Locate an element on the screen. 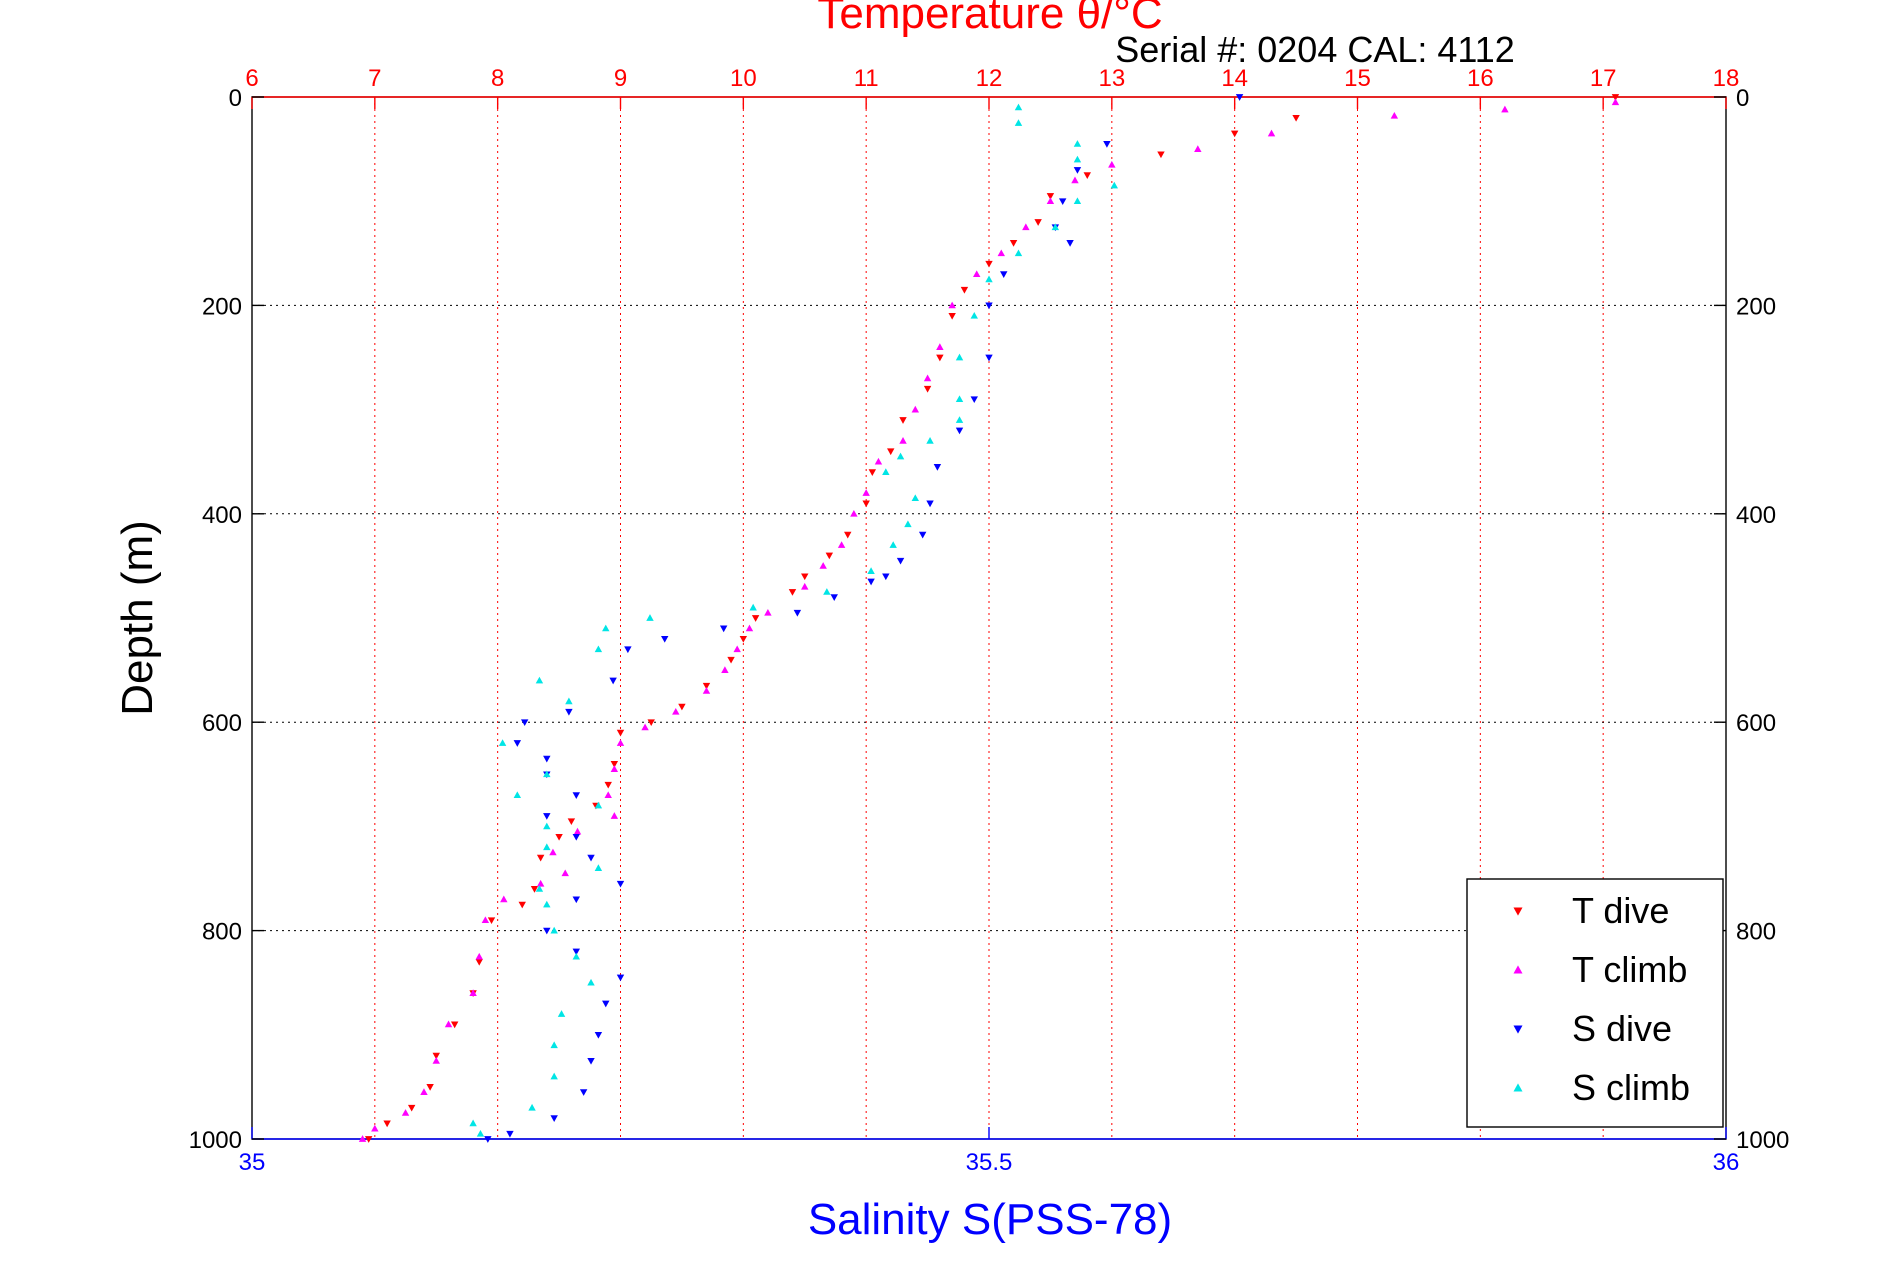  legend-label-s-dive: S dive is located at coordinates (1622, 1028).